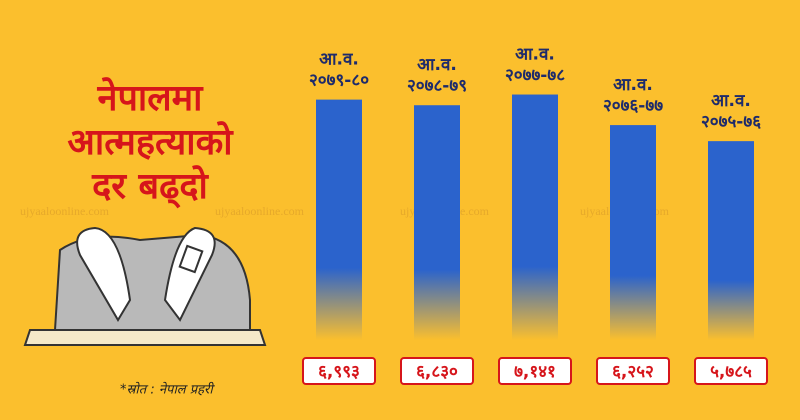 This screenshot has height=420, width=800. I want to click on category-label: २०७५-७६, so click(731, 122).